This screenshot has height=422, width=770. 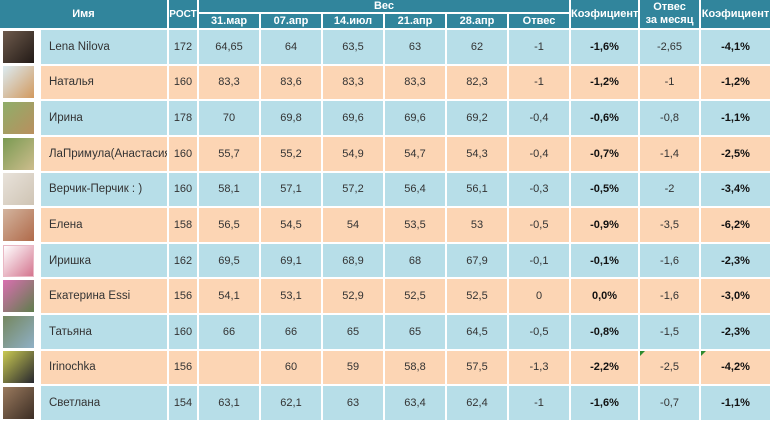 I want to click on weight-cell-3: 63,5, so click(x=353, y=47).